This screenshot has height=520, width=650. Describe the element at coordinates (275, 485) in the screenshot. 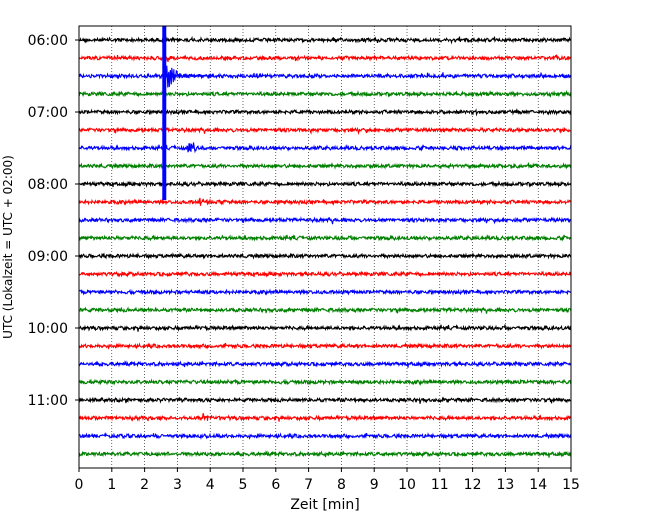

I see `x-tick-label: 6` at that location.